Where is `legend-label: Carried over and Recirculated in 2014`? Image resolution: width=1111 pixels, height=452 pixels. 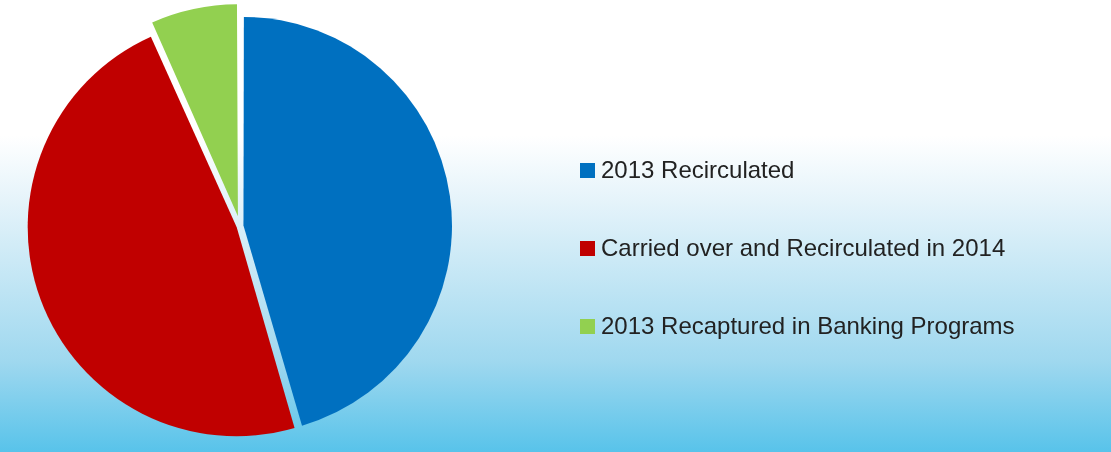 legend-label: Carried over and Recirculated in 2014 is located at coordinates (803, 248).